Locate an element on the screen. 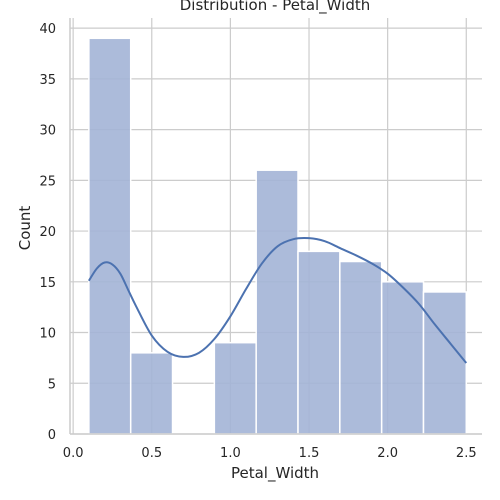 This screenshot has height=500, width=500. x-axis-label: Petal_Width is located at coordinates (275, 473).